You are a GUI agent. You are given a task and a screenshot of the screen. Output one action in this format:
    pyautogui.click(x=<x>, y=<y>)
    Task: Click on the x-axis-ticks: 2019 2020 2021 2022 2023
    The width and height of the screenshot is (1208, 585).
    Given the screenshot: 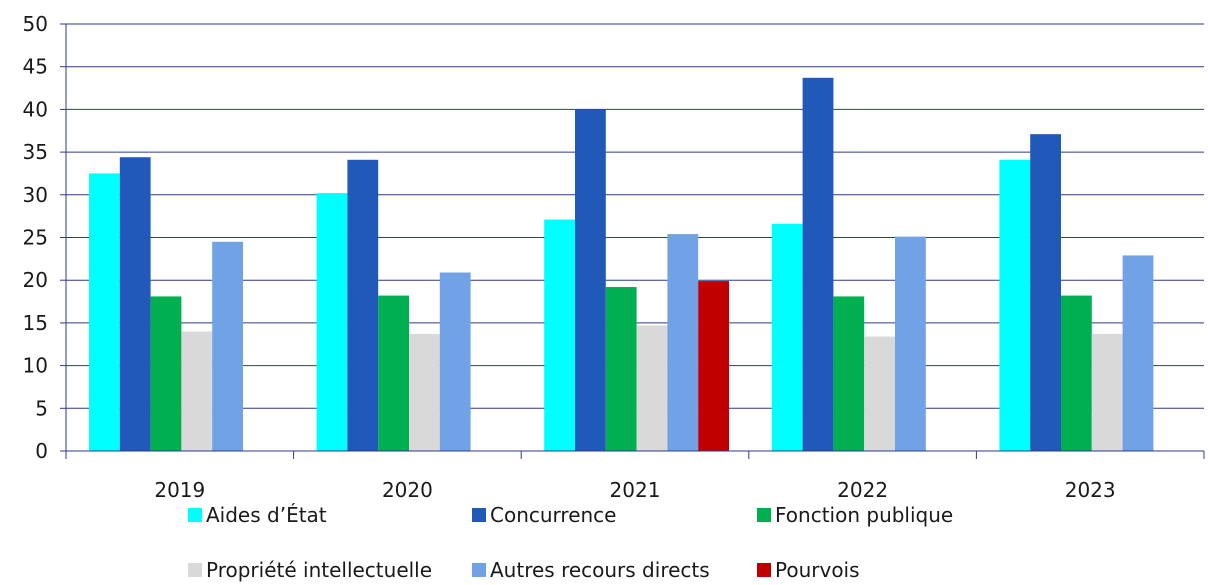 What is the action you would take?
    pyautogui.click(x=634, y=490)
    